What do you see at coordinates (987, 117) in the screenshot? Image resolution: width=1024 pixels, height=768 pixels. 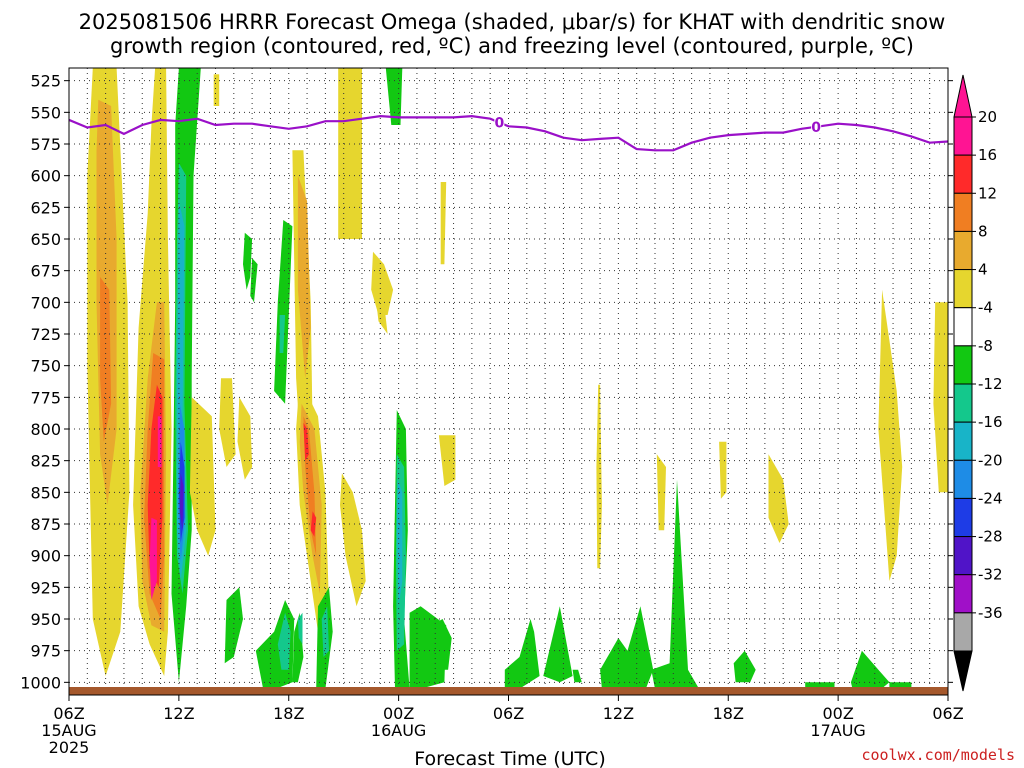 I see `colorbar-label: 20` at bounding box center [987, 117].